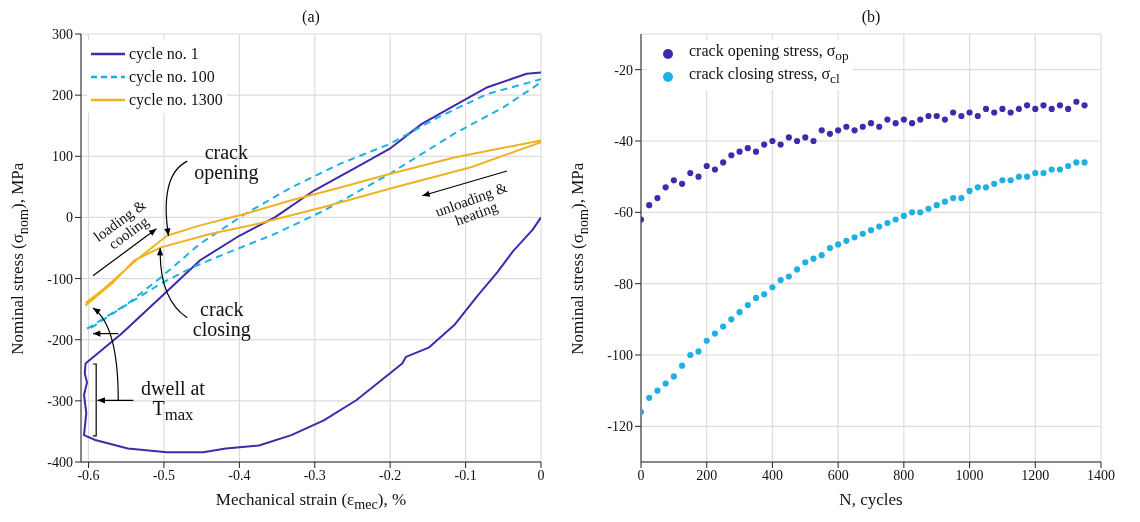  What do you see at coordinates (176, 99) in the screenshot?
I see `legend-label: cycle no. 1300` at bounding box center [176, 99].